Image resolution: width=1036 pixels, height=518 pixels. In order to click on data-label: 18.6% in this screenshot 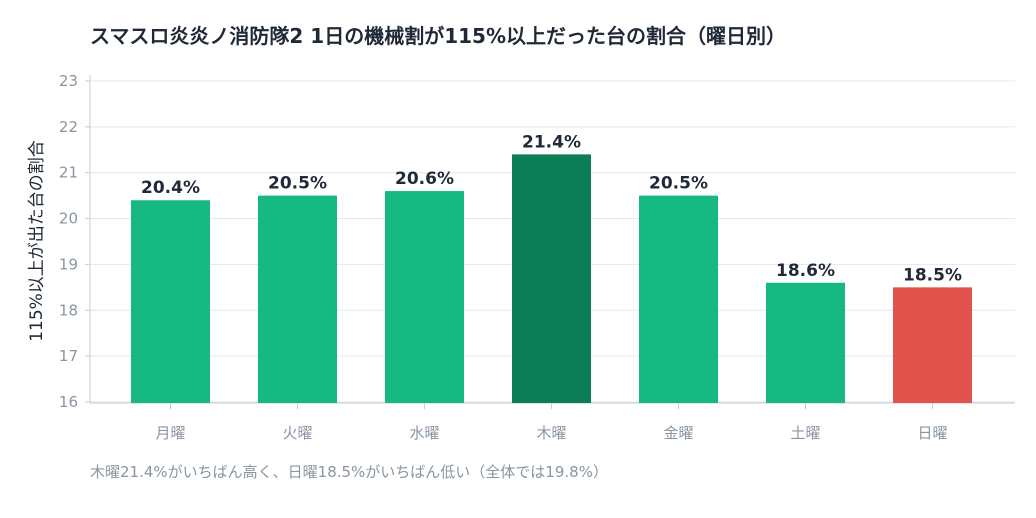, I will do `click(805, 271)`.